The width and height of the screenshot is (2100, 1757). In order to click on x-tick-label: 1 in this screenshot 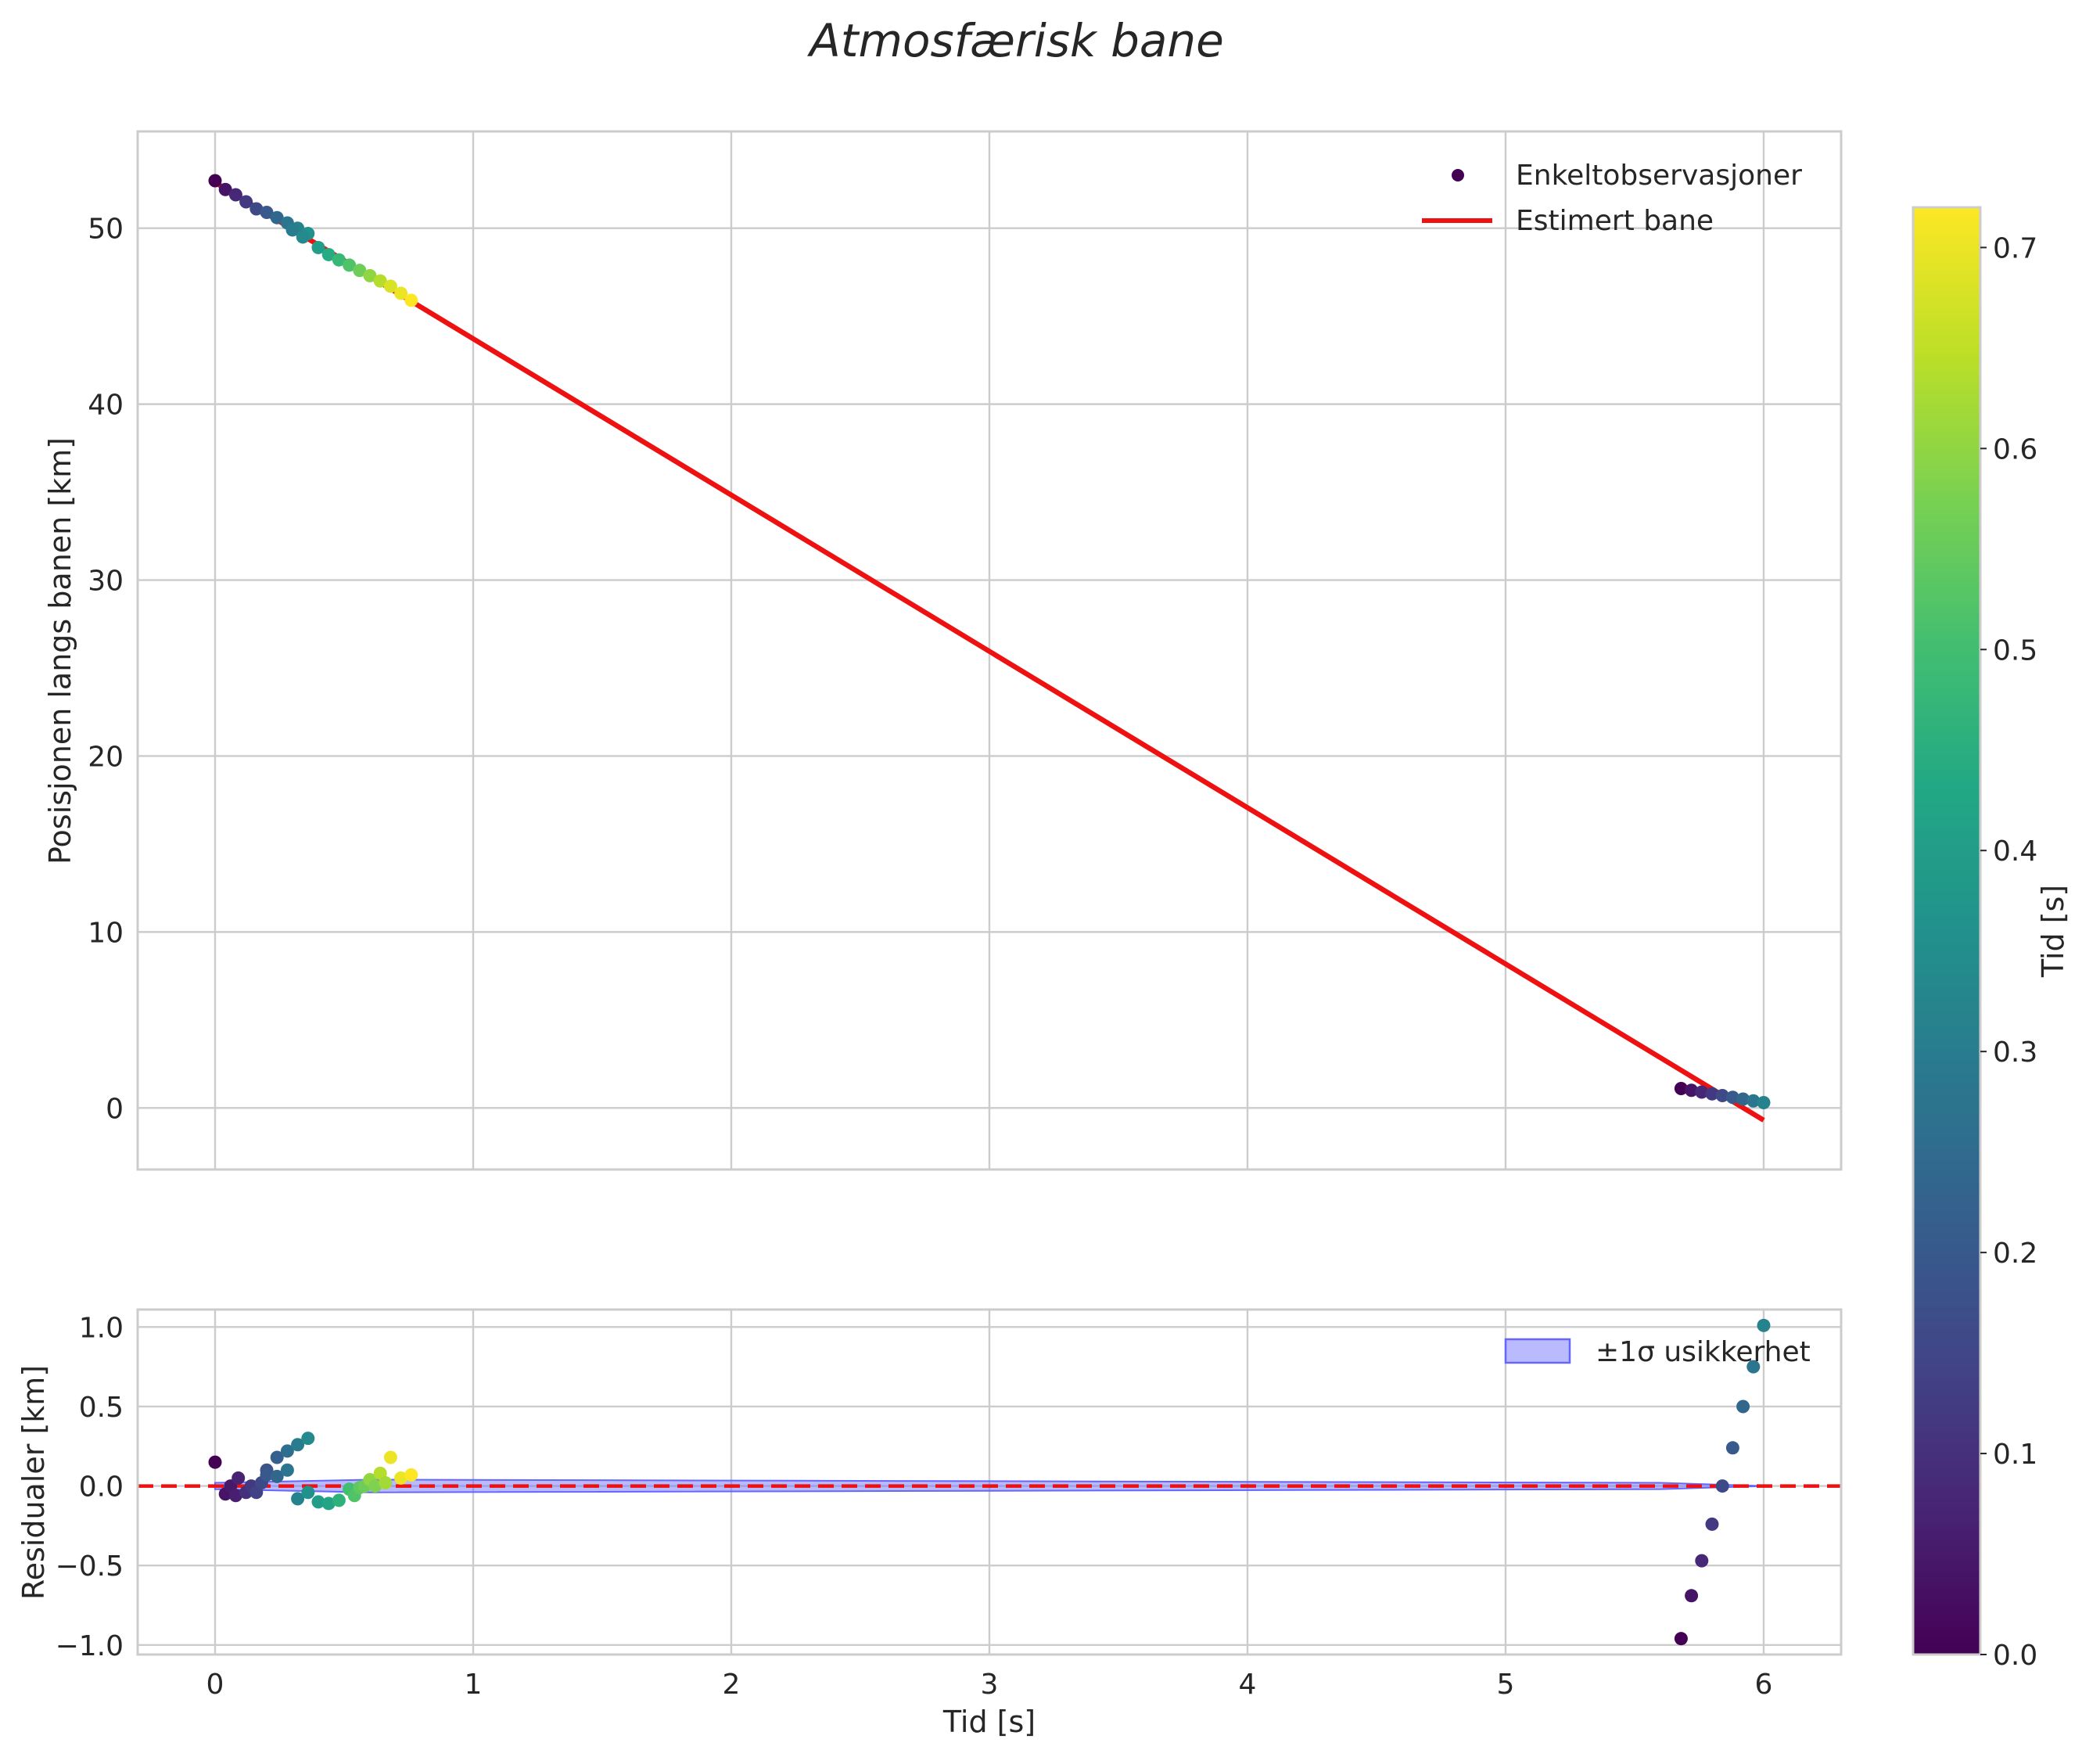, I will do `click(474, 1685)`.